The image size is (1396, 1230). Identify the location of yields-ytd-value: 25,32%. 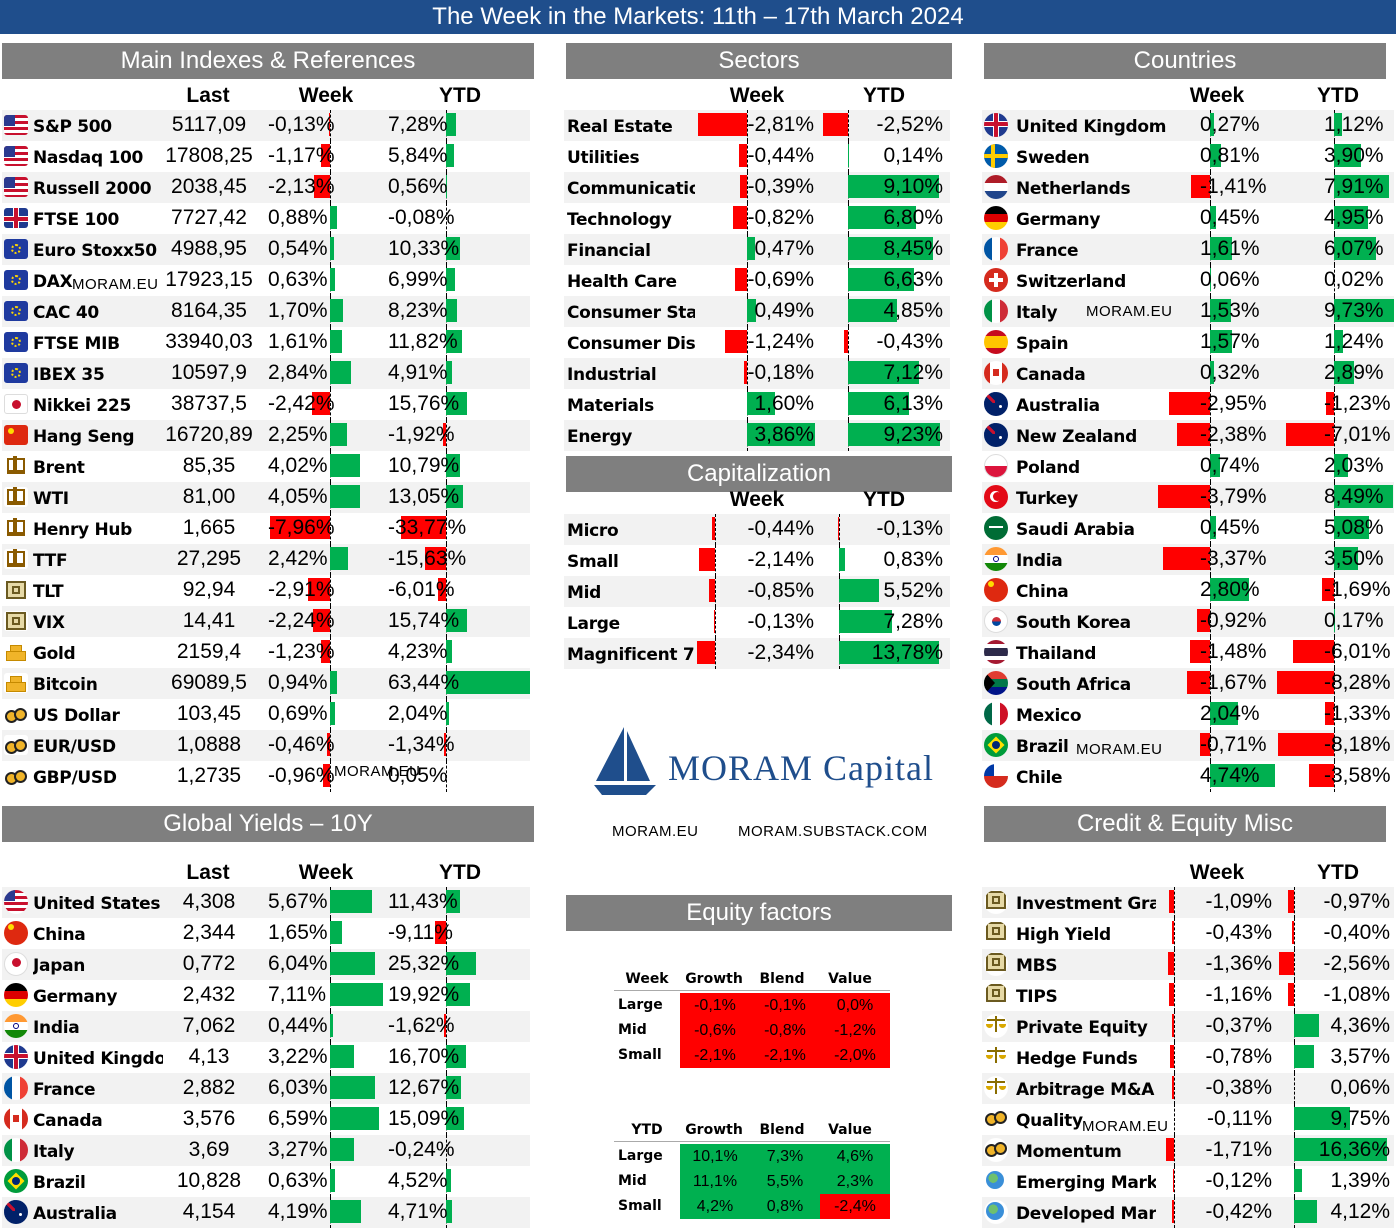
(424, 963).